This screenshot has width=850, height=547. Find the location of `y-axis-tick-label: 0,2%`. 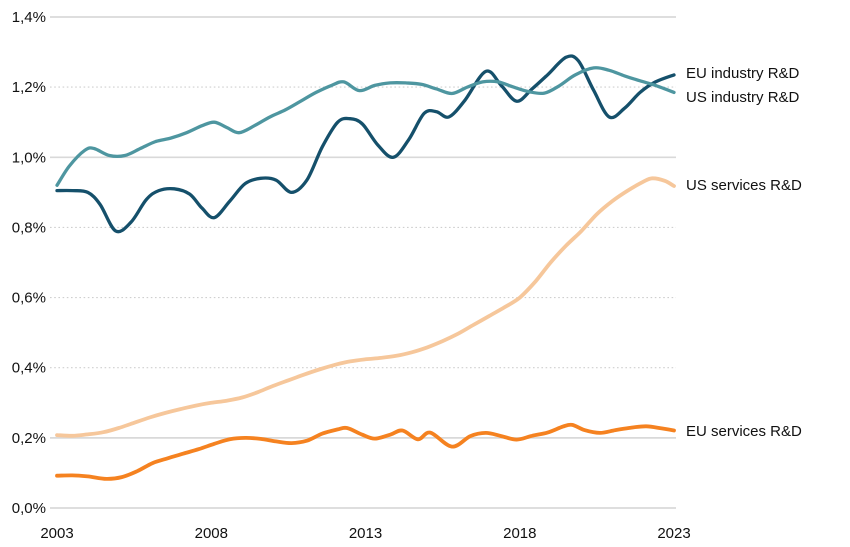

y-axis-tick-label: 0,2% is located at coordinates (29, 438).